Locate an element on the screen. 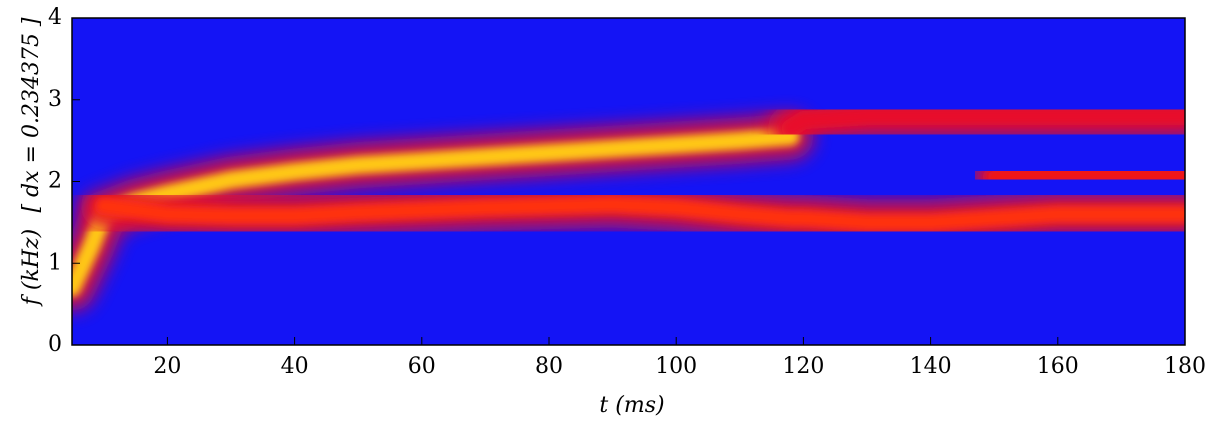 This screenshot has width=1215, height=429. x-axis-label: t (ms) is located at coordinates (631, 405).